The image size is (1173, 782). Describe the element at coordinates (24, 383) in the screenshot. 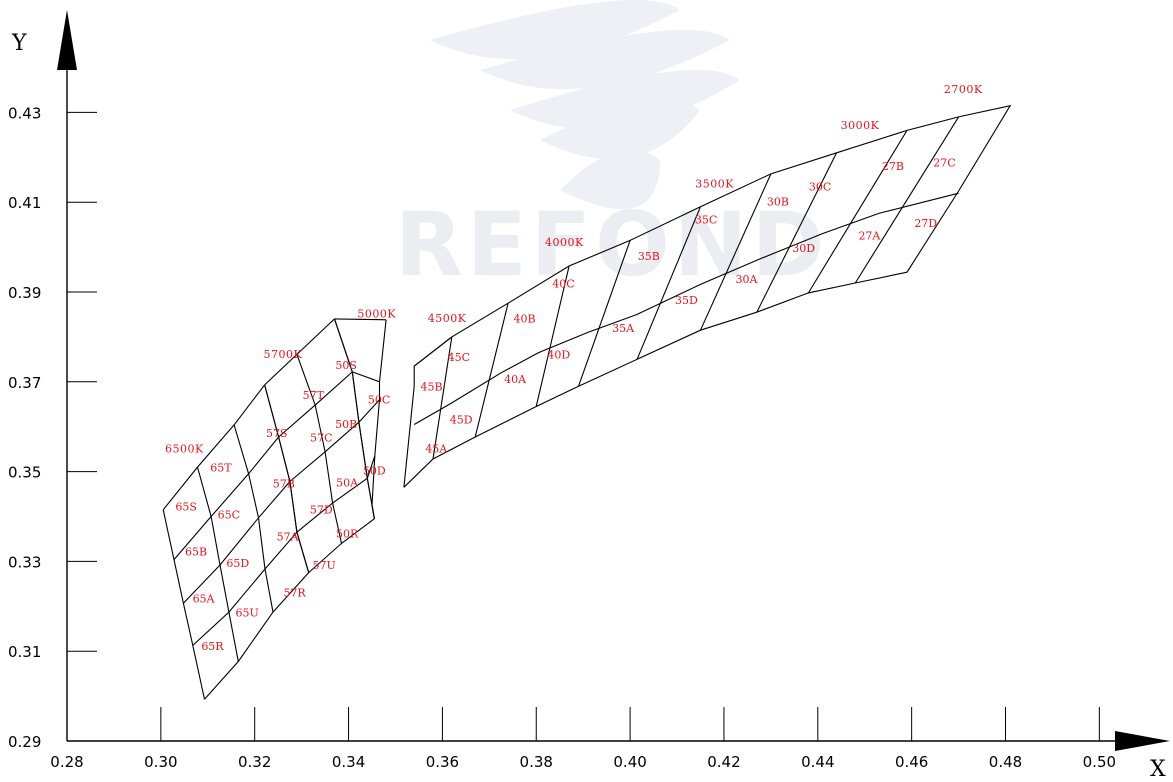

I see `y-tick-label: 0.37` at that location.